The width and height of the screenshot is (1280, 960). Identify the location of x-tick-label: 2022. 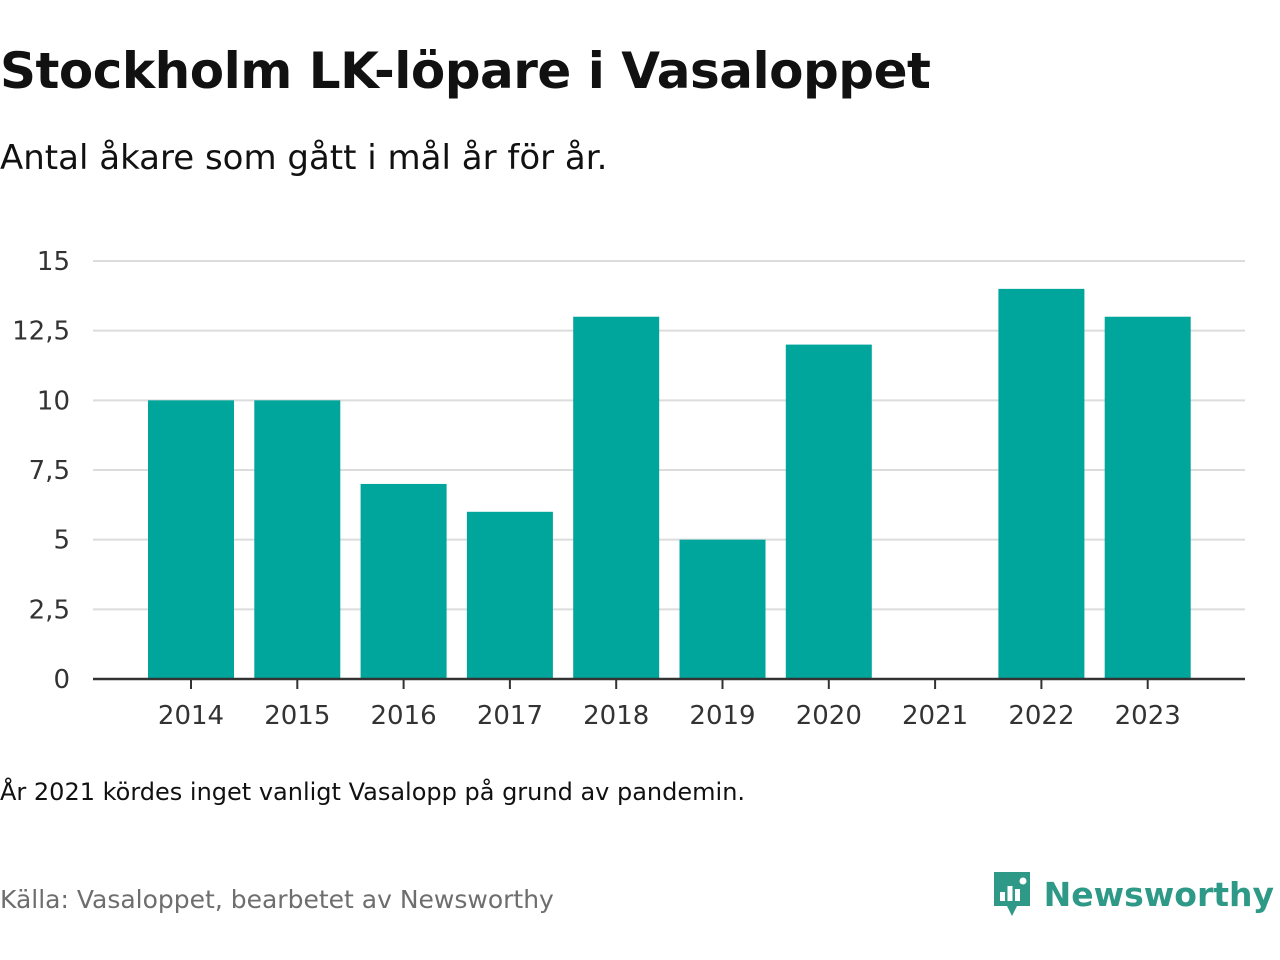
(1041, 716).